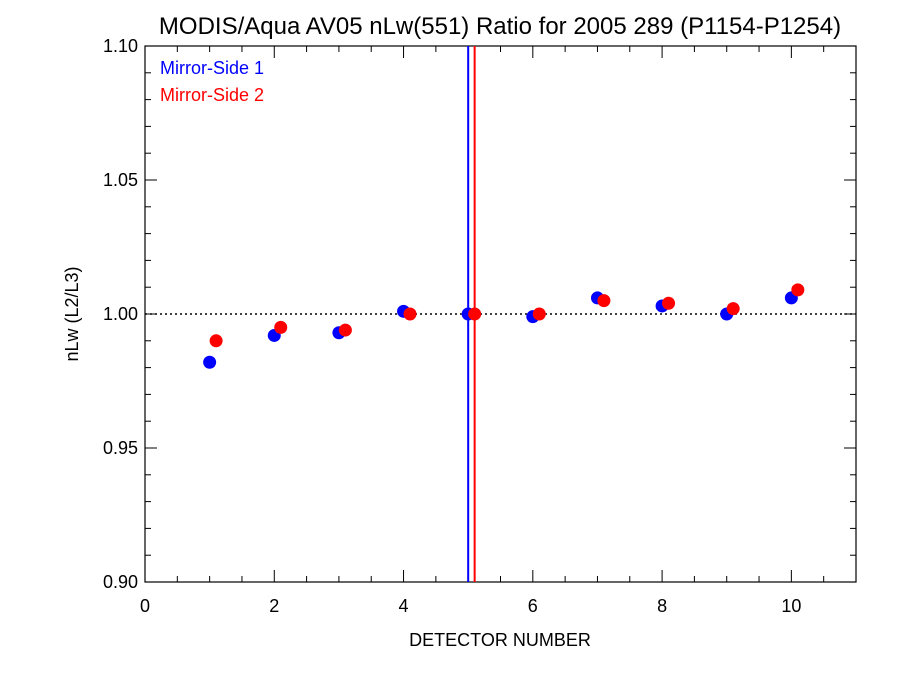  Describe the element at coordinates (212, 95) in the screenshot. I see `legend-mirror-side-2: Mirror-Side 2` at that location.